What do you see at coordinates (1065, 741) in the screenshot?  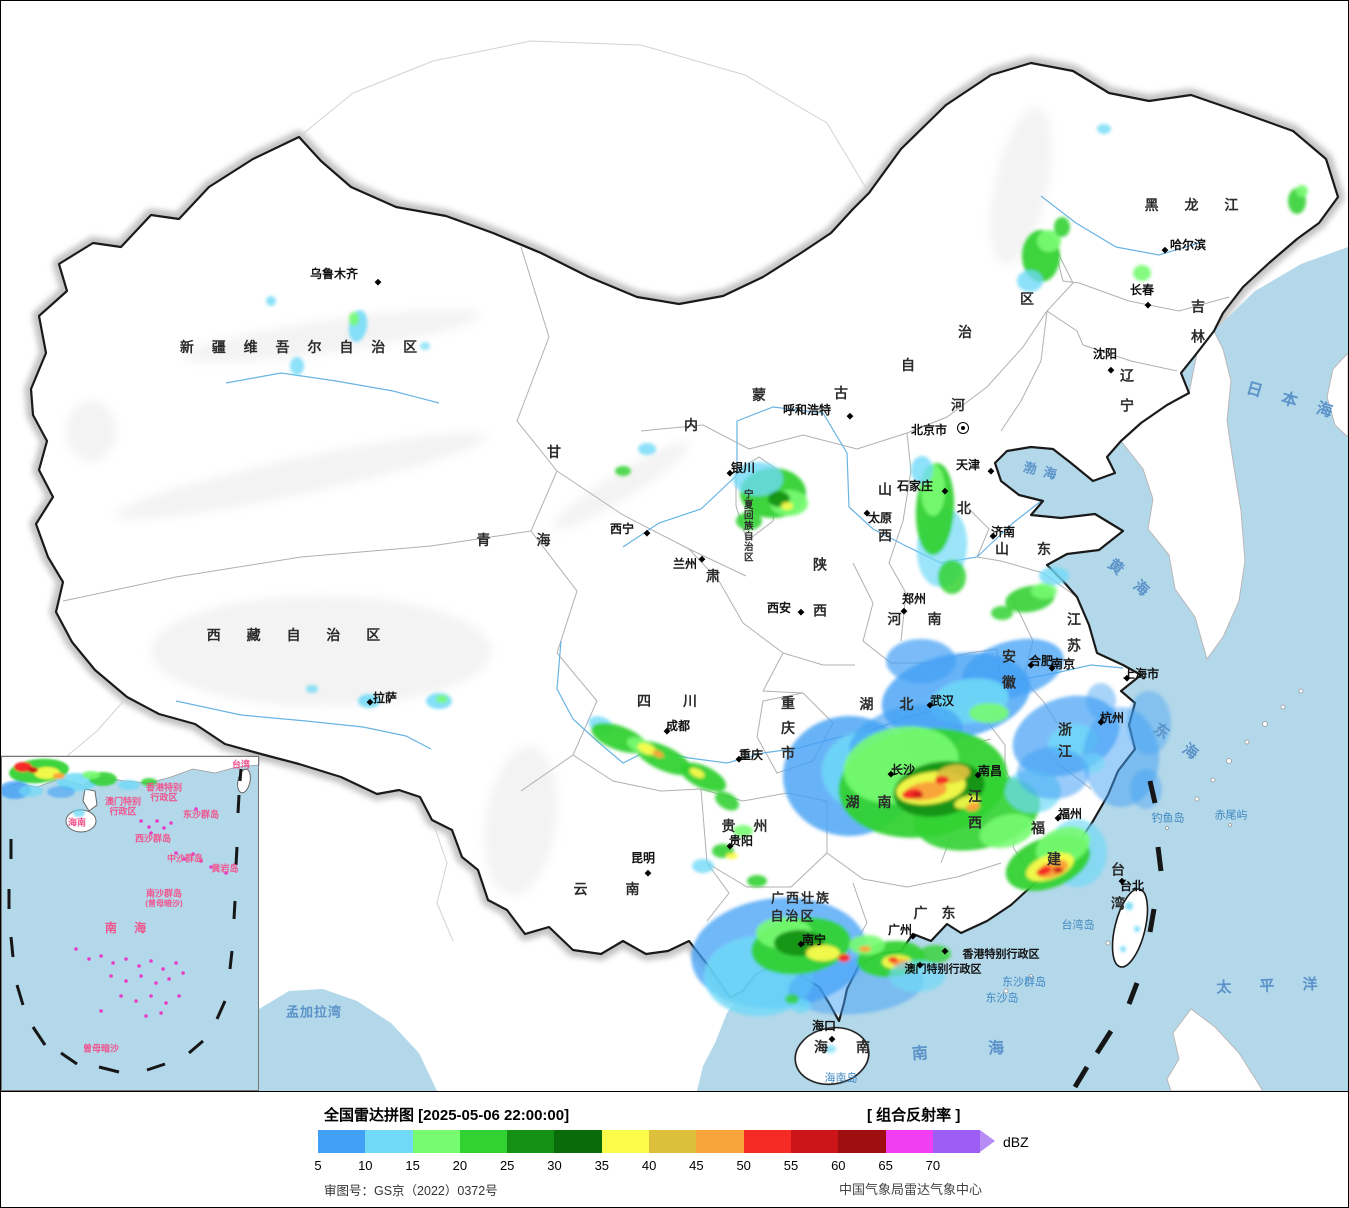 I see `province-label: 浙 江` at bounding box center [1065, 741].